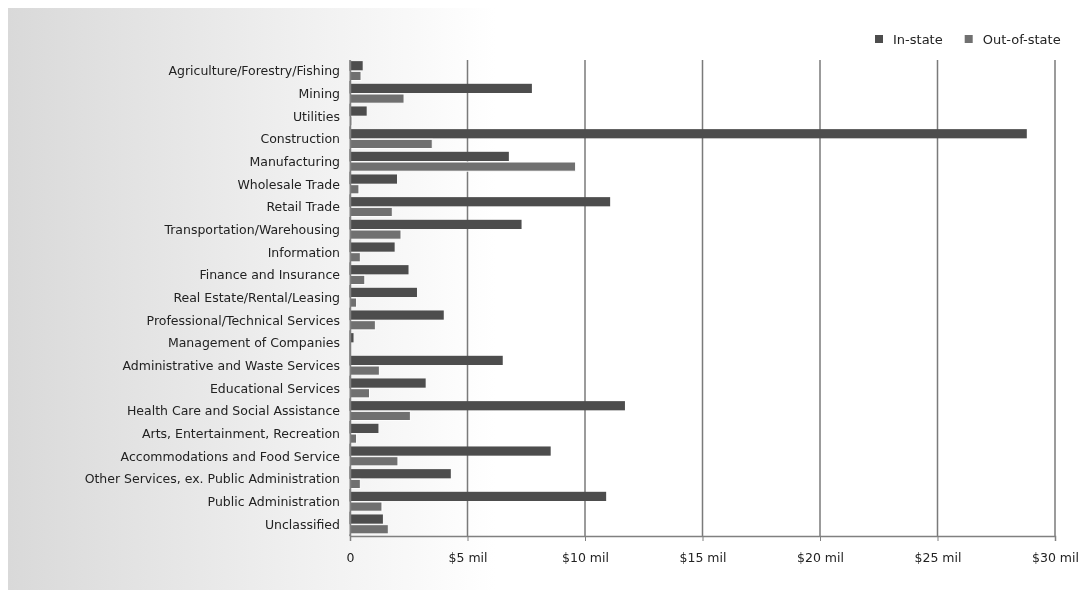 This screenshot has width=1091, height=598. I want to click on x-tick-label: $30 mil, so click(1055, 557).